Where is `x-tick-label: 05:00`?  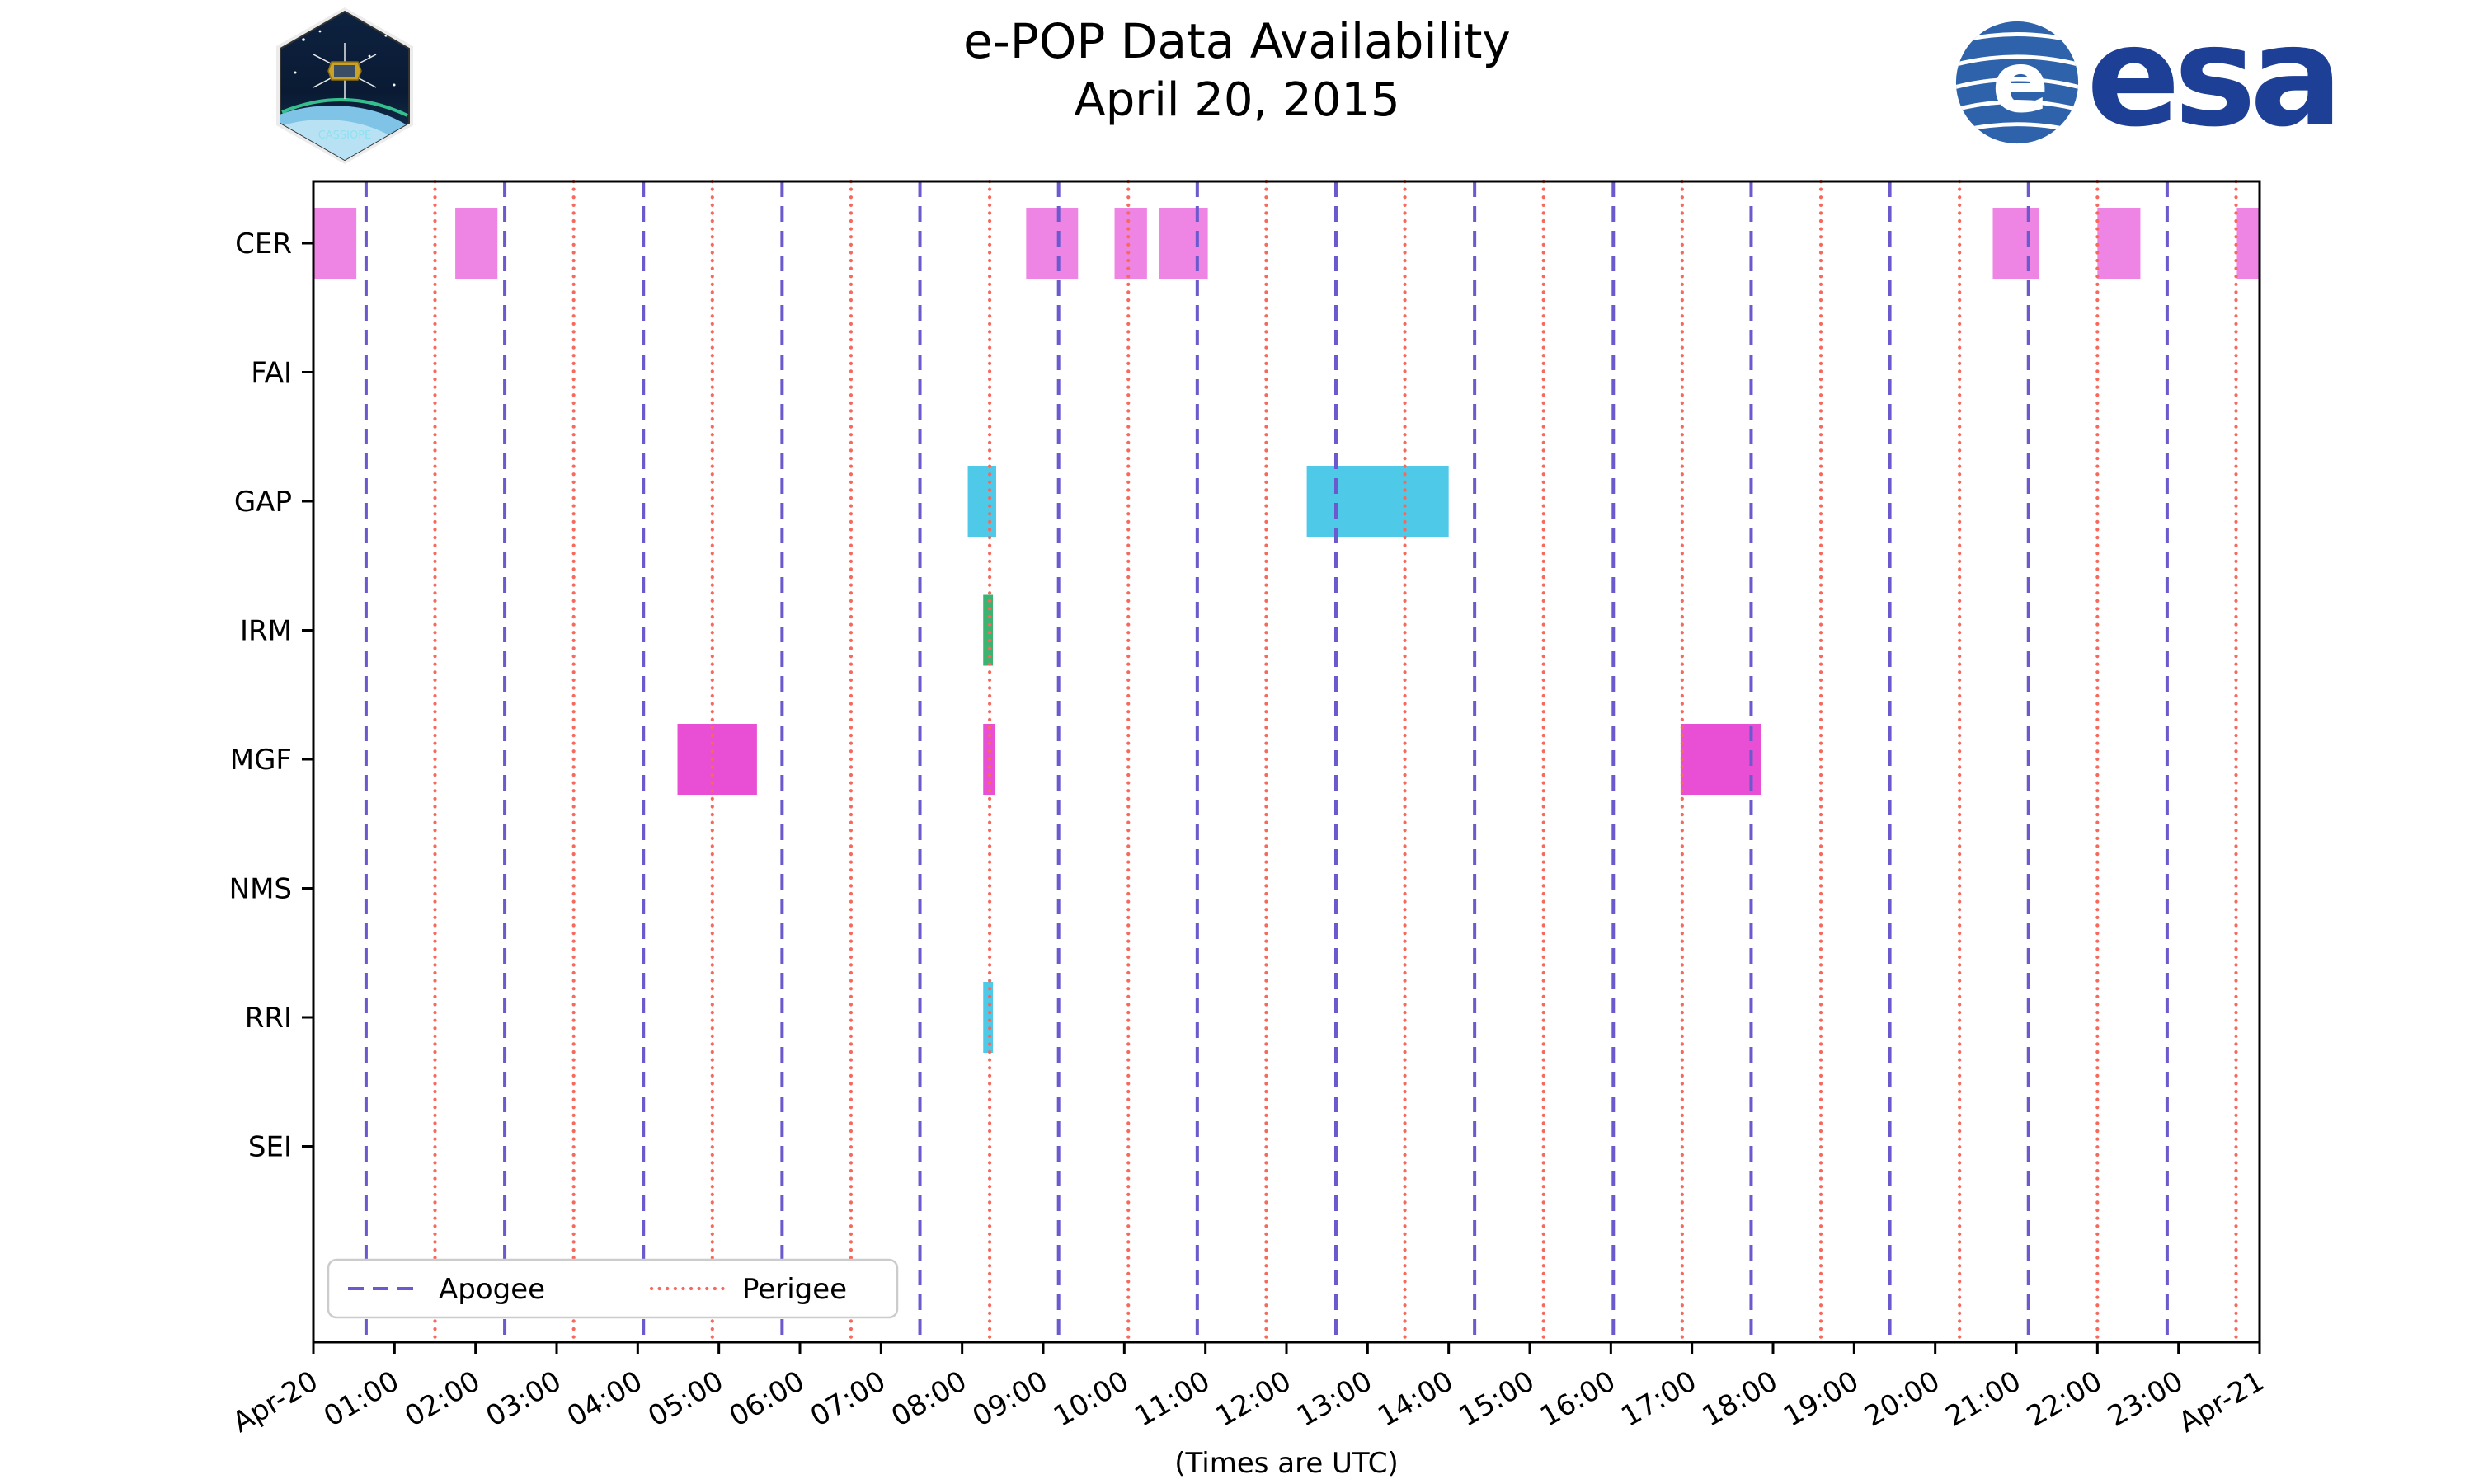 x-tick-label: 05:00 is located at coordinates (685, 1399).